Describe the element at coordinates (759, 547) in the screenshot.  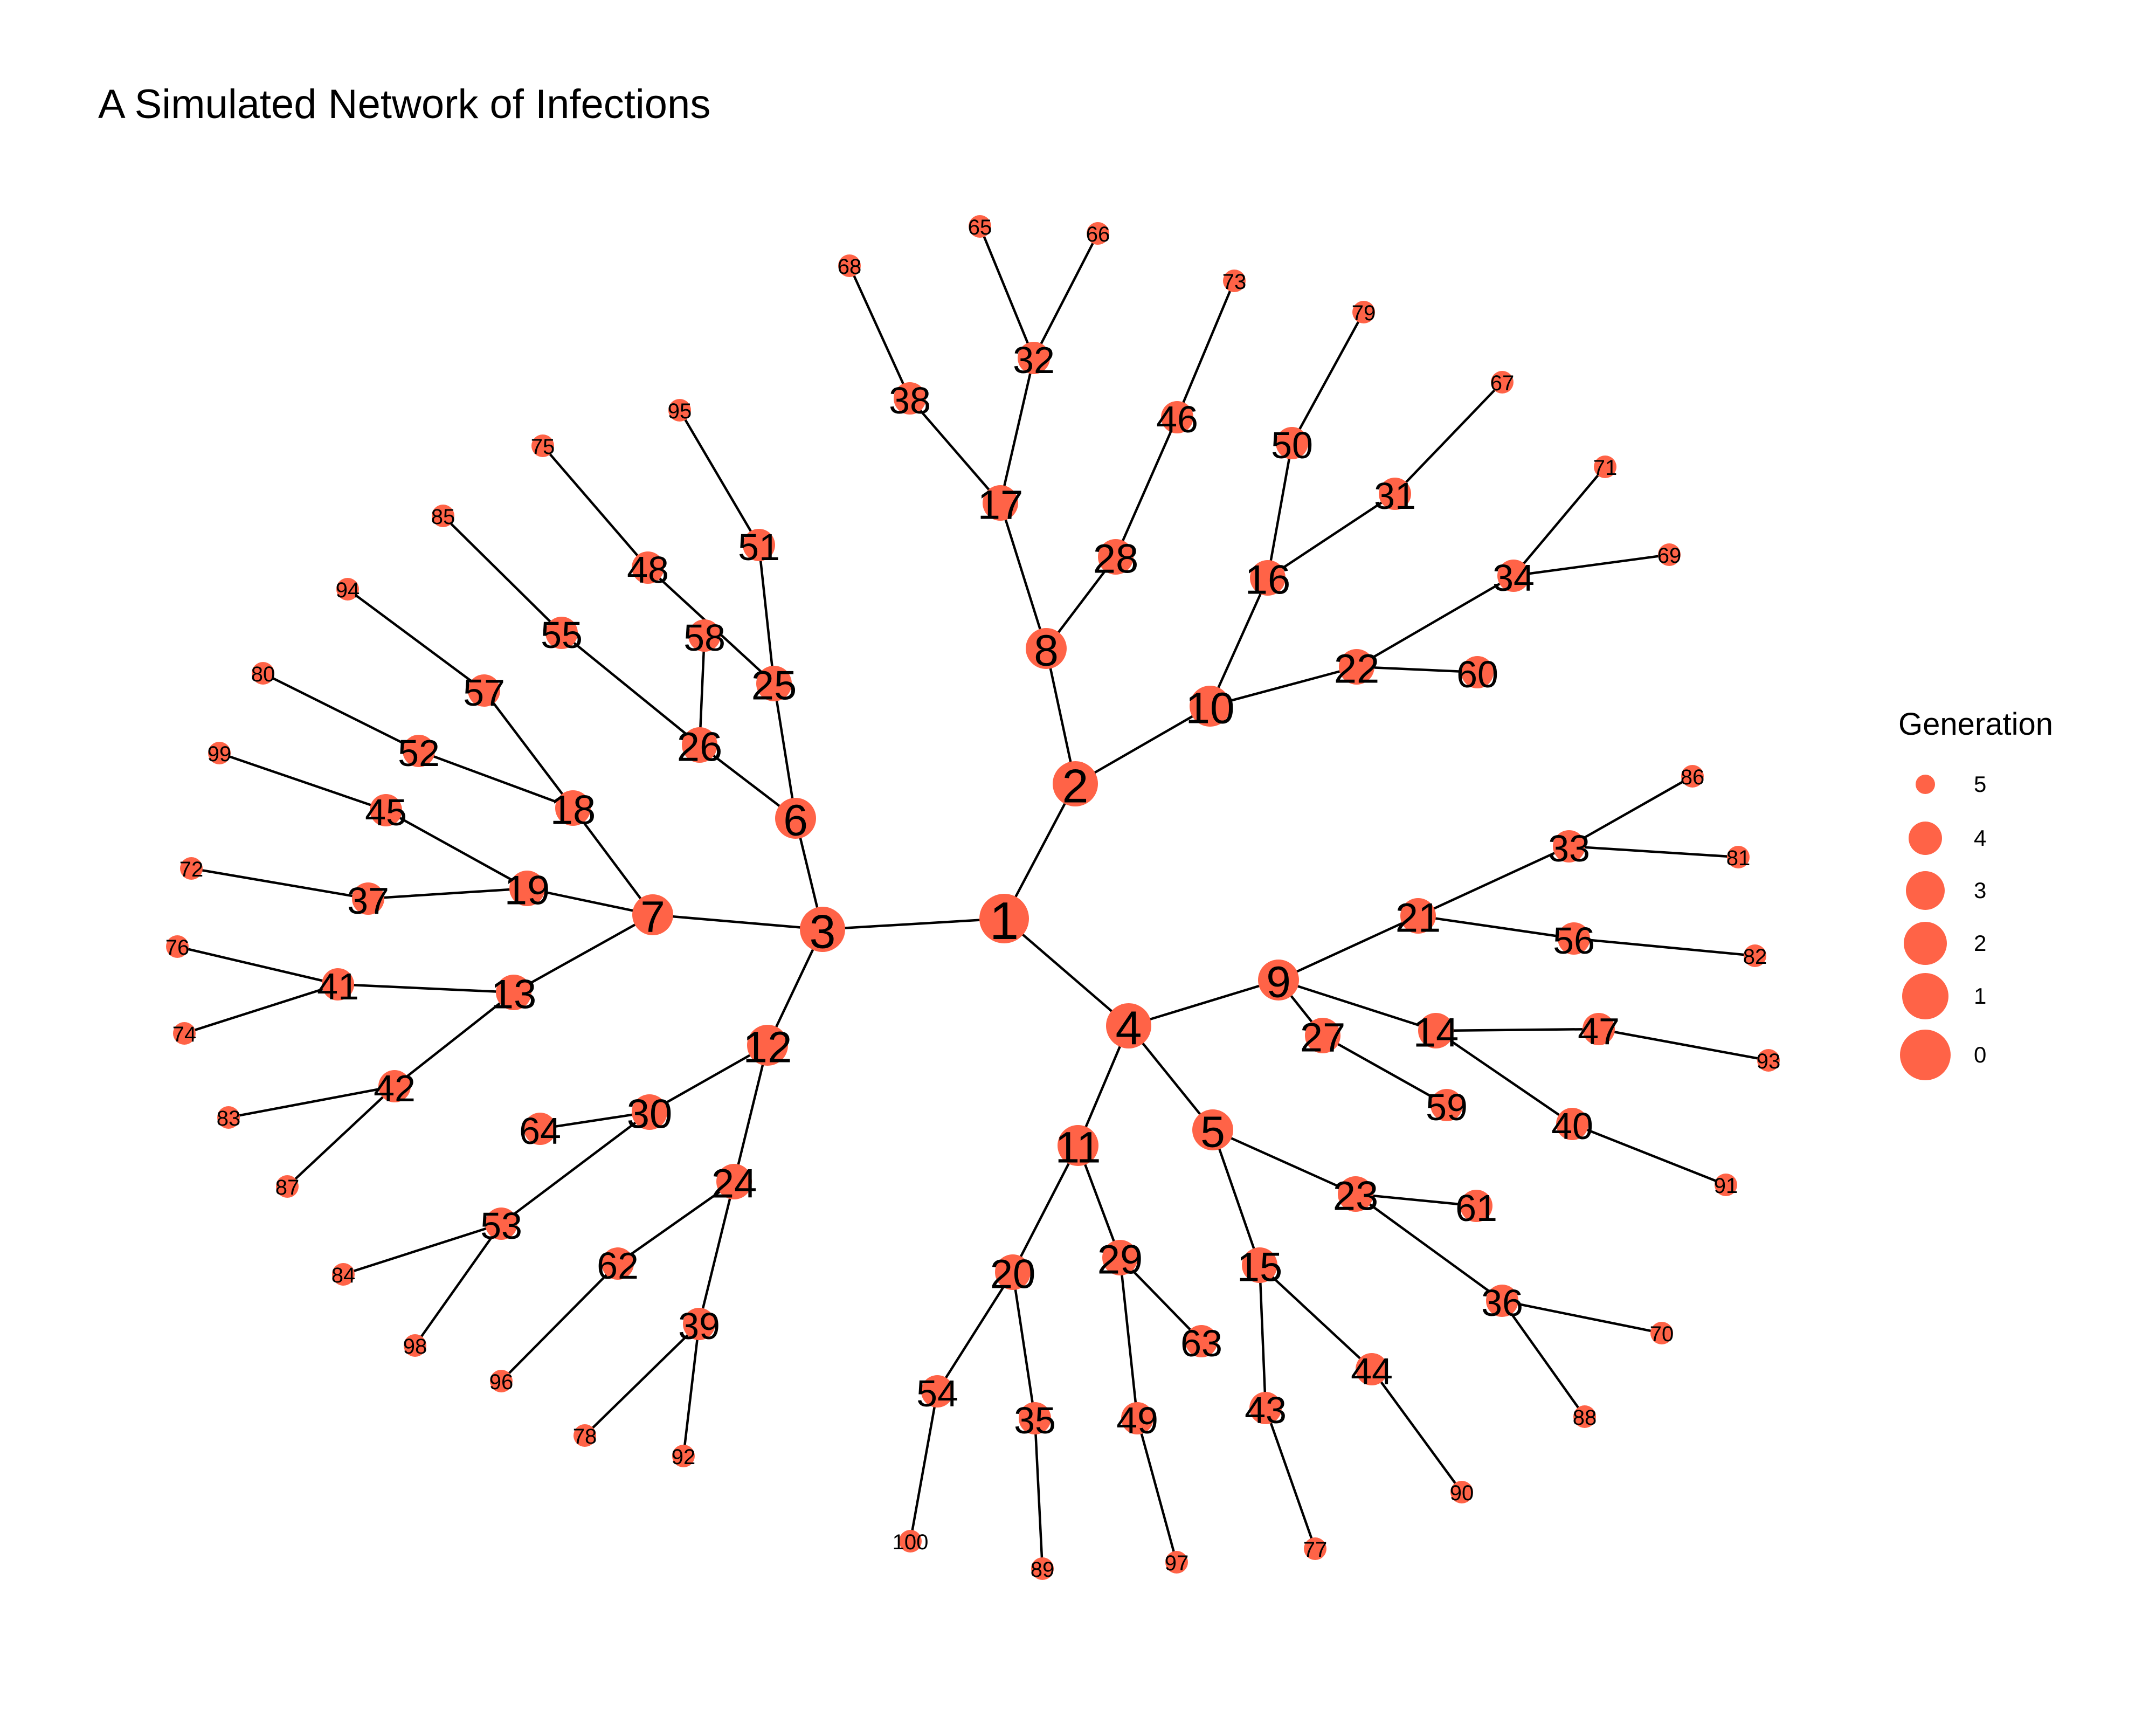
I see `node-label-51: 51` at that location.